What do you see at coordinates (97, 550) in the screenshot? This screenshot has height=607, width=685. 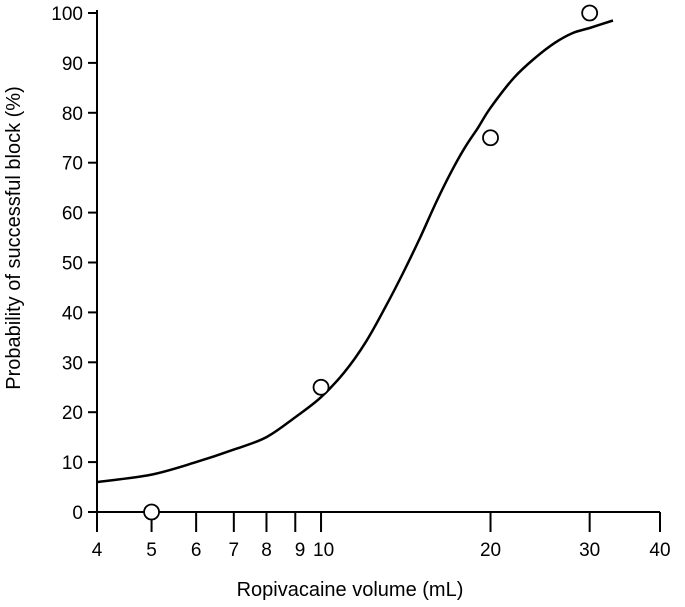 I see `x-tick-label: 4` at bounding box center [97, 550].